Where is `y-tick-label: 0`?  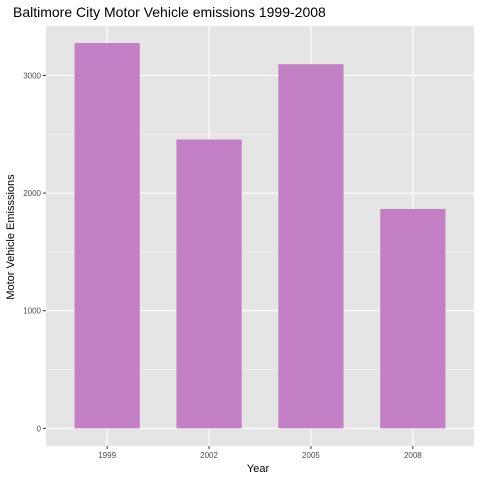
y-tick-label: 0 is located at coordinates (39, 428).